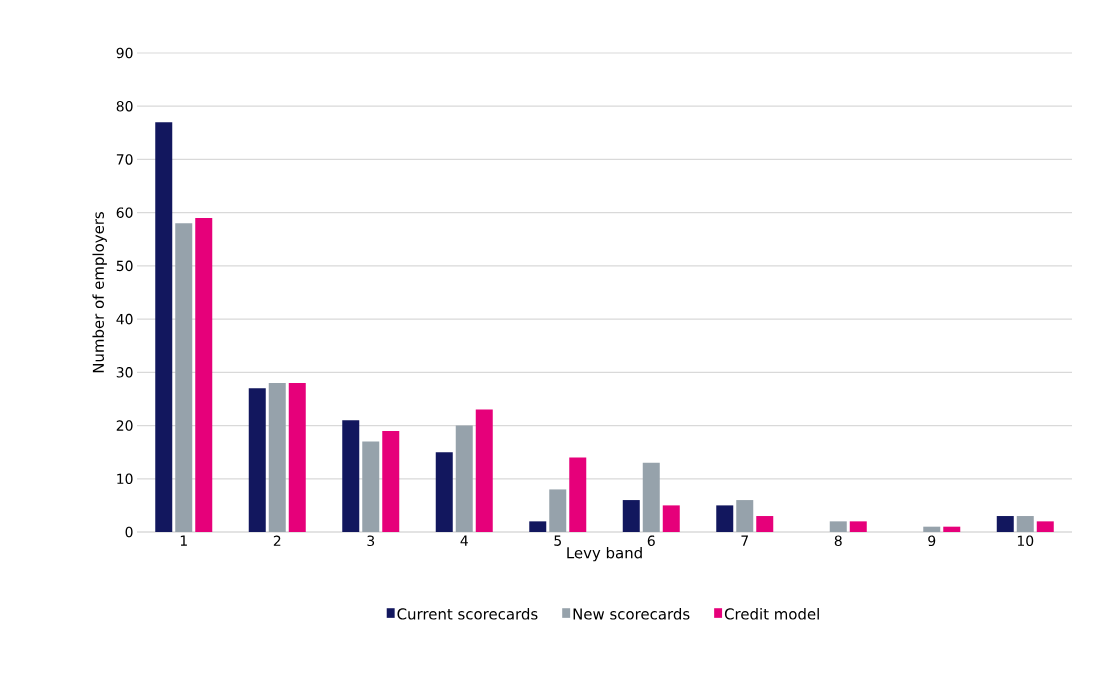  Describe the element at coordinates (125, 479) in the screenshot. I see `y-tick-label: 10` at that location.